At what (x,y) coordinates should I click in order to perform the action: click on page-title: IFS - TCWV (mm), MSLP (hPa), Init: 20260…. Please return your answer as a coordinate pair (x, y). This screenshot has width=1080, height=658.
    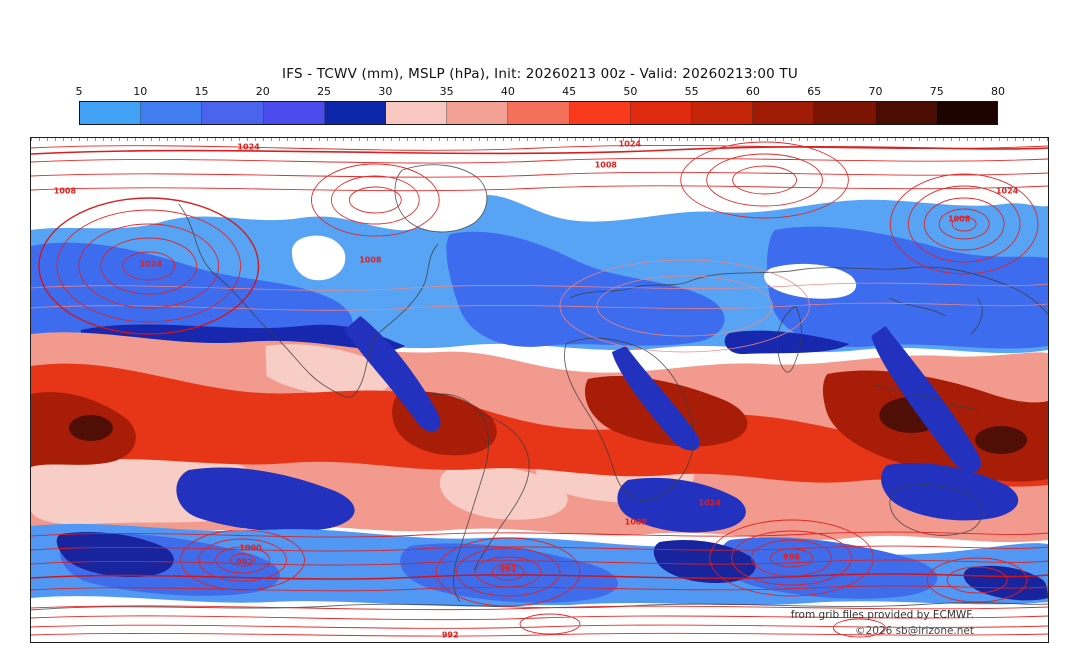
    Looking at the image, I should click on (540, 74).